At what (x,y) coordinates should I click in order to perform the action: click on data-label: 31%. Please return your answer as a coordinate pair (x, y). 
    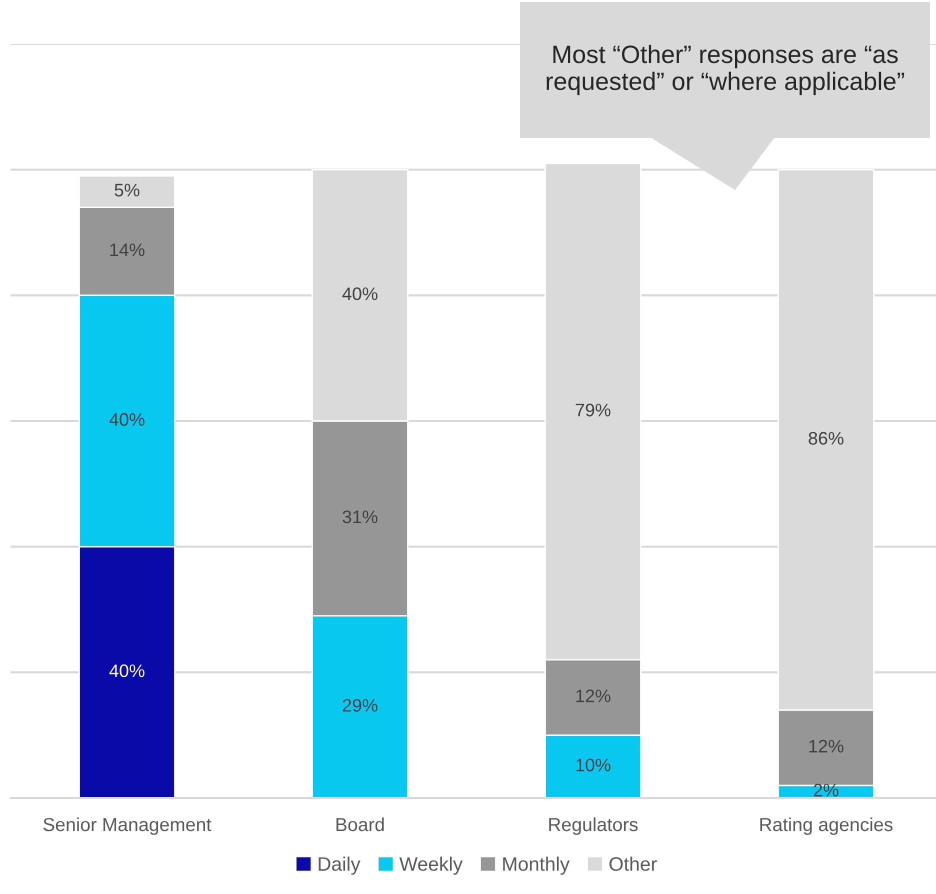
    Looking at the image, I should click on (360, 517).